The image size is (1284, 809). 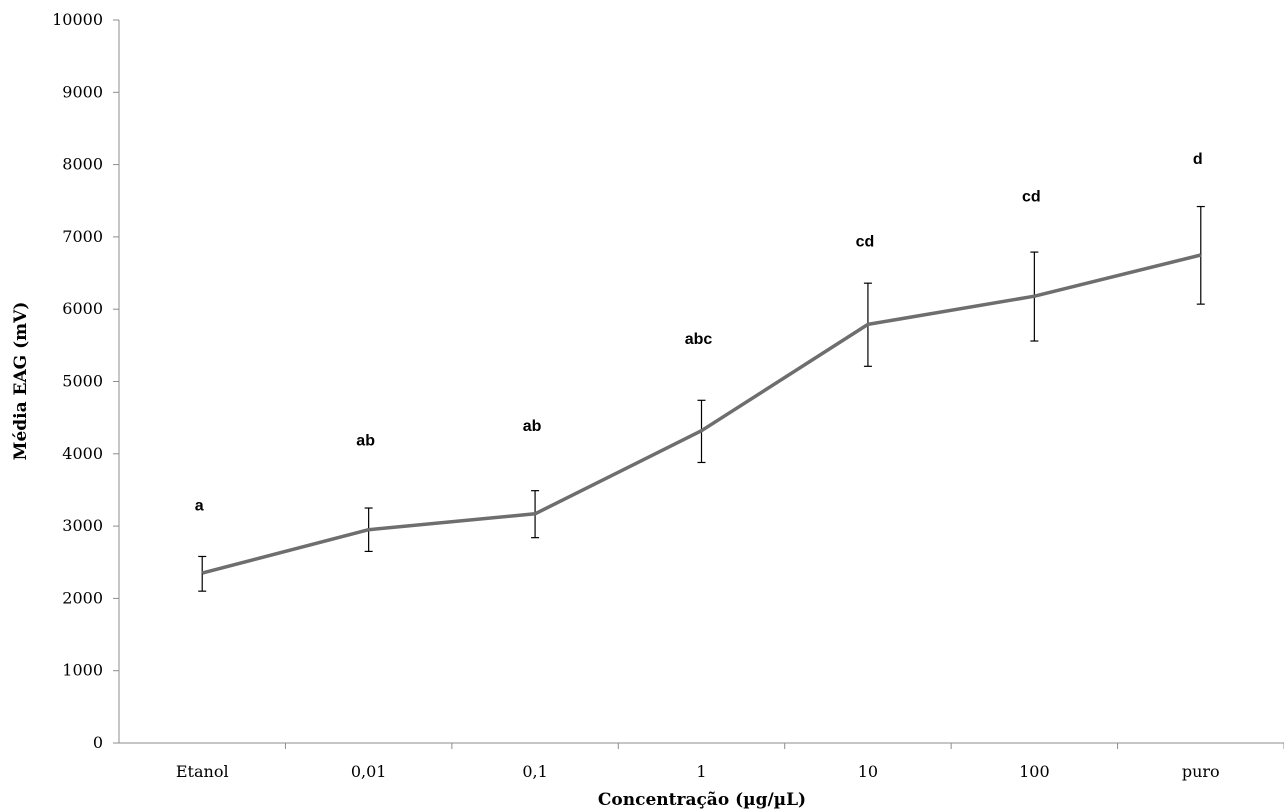 What do you see at coordinates (1198, 159) in the screenshot?
I see `significance-label: d` at bounding box center [1198, 159].